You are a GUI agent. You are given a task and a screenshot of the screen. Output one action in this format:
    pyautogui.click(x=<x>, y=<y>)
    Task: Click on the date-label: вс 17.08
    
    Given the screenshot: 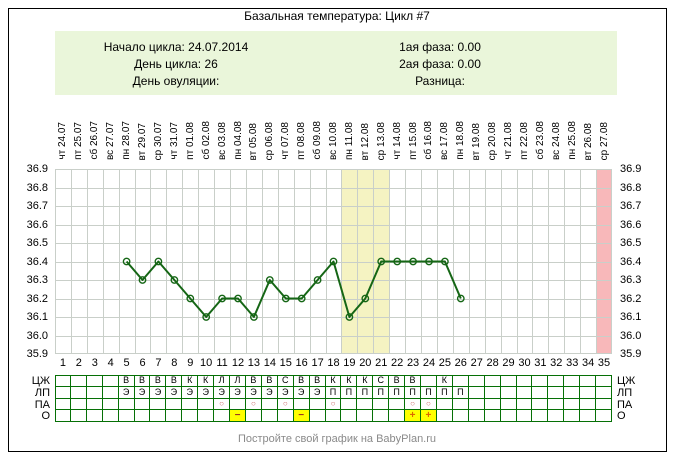 What is the action you would take?
    pyautogui.click(x=445, y=140)
    